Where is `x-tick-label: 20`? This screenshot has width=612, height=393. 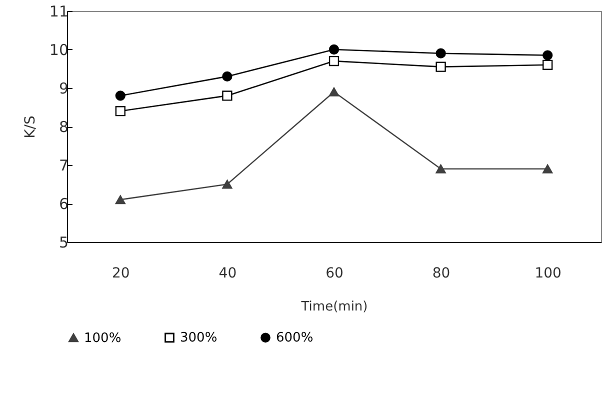
x-tick-label: 20 is located at coordinates (121, 274).